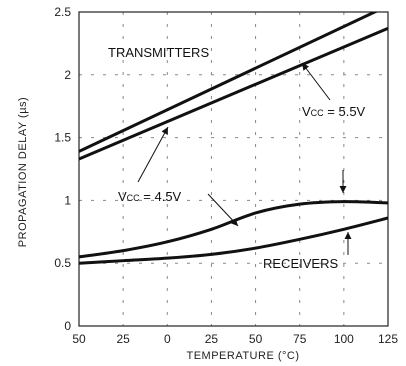  Describe the element at coordinates (164, 131) in the screenshot. I see `vcc-4.5v-arrow-transmitter-head` at that location.